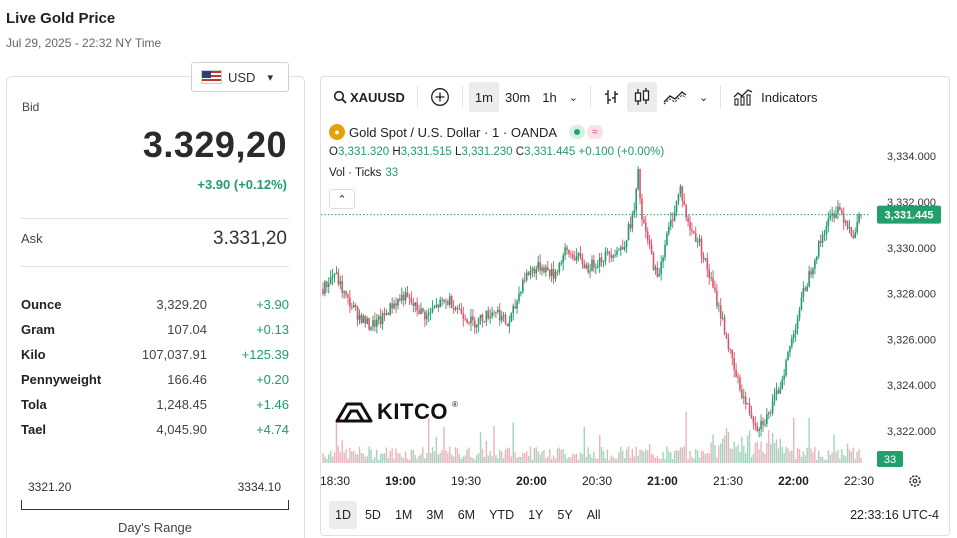 The width and height of the screenshot is (957, 538). What do you see at coordinates (343, 515) in the screenshot?
I see `range-1d: 1D` at bounding box center [343, 515].